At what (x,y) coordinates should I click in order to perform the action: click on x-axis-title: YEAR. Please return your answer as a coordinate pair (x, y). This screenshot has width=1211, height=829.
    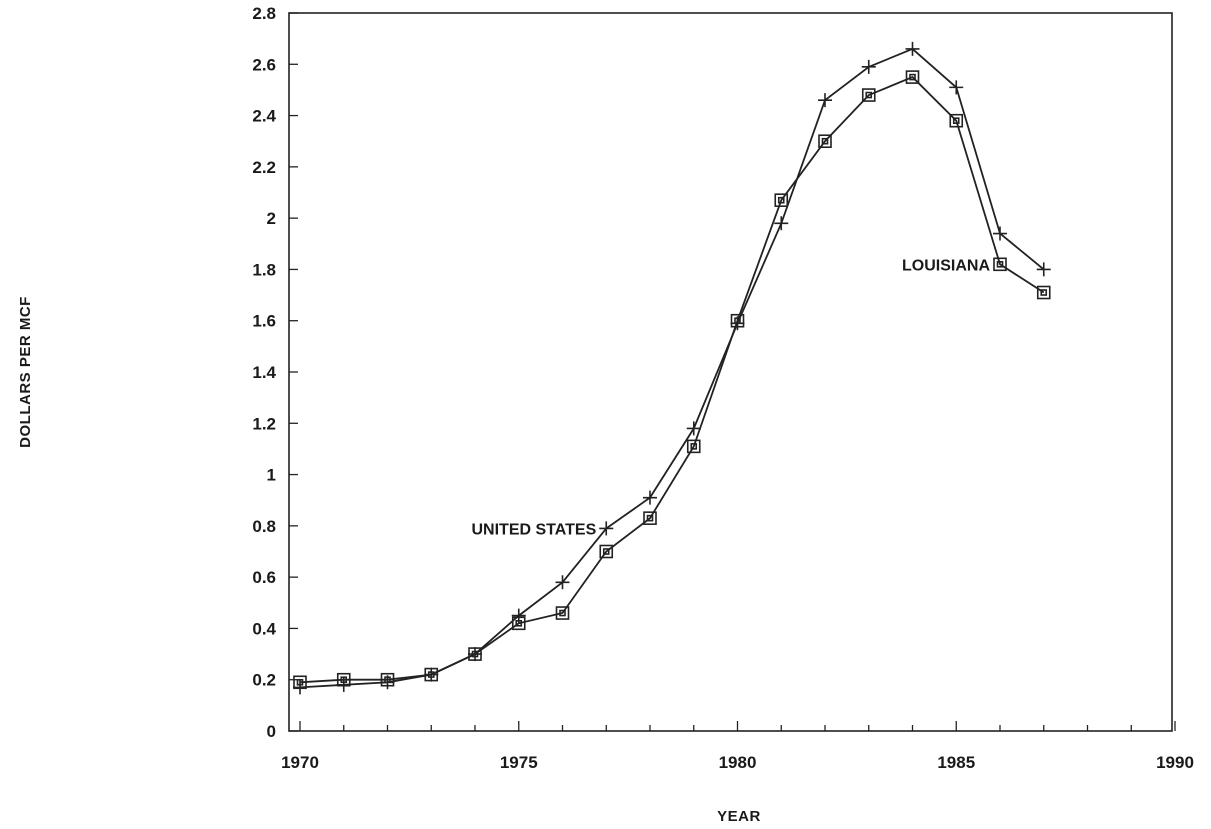
    Looking at the image, I should click on (739, 816).